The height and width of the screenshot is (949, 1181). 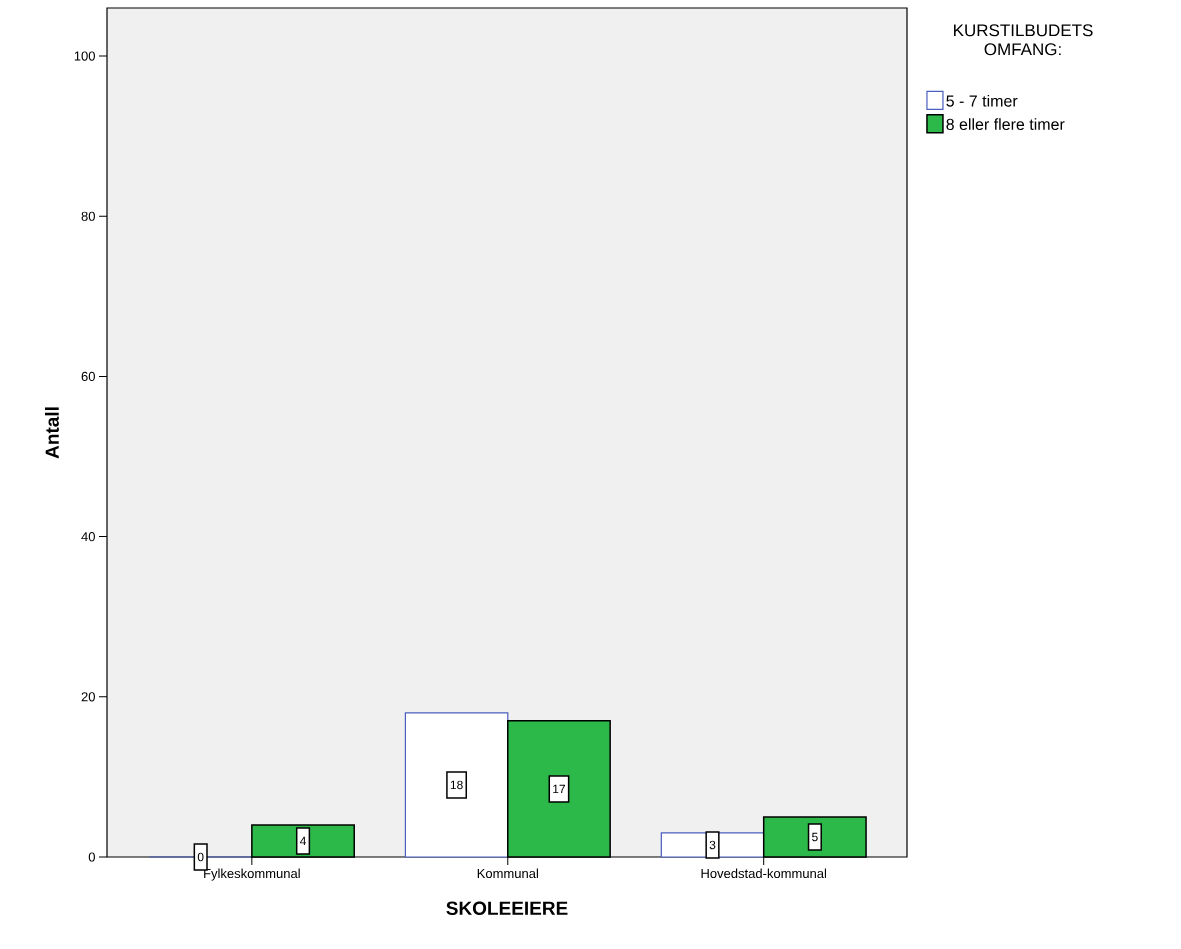 What do you see at coordinates (1023, 40) in the screenshot?
I see `legend-title: KURSTILBUDETS OMFANG:` at bounding box center [1023, 40].